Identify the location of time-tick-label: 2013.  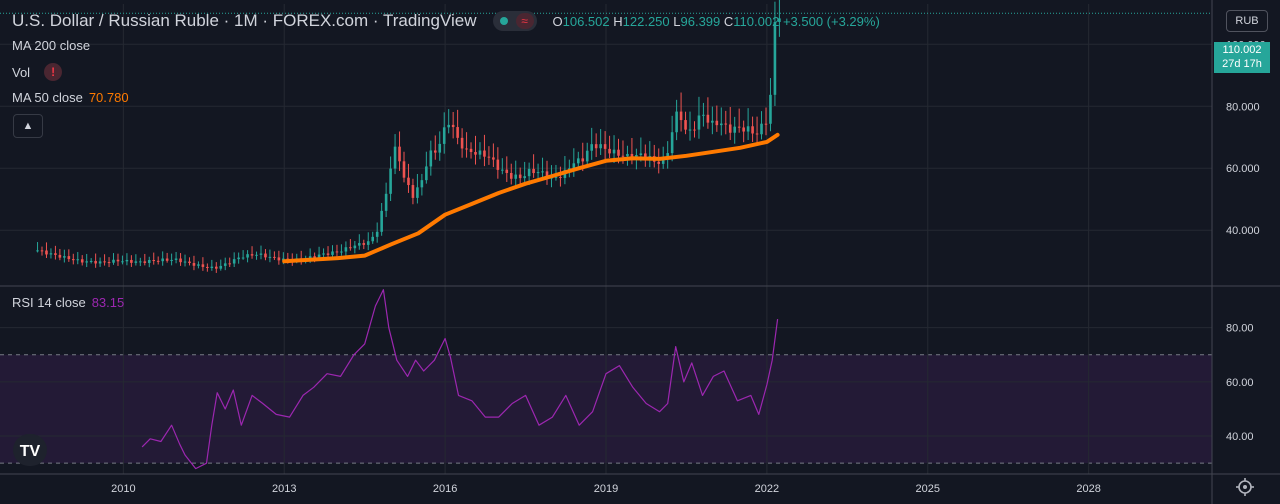
(284, 489).